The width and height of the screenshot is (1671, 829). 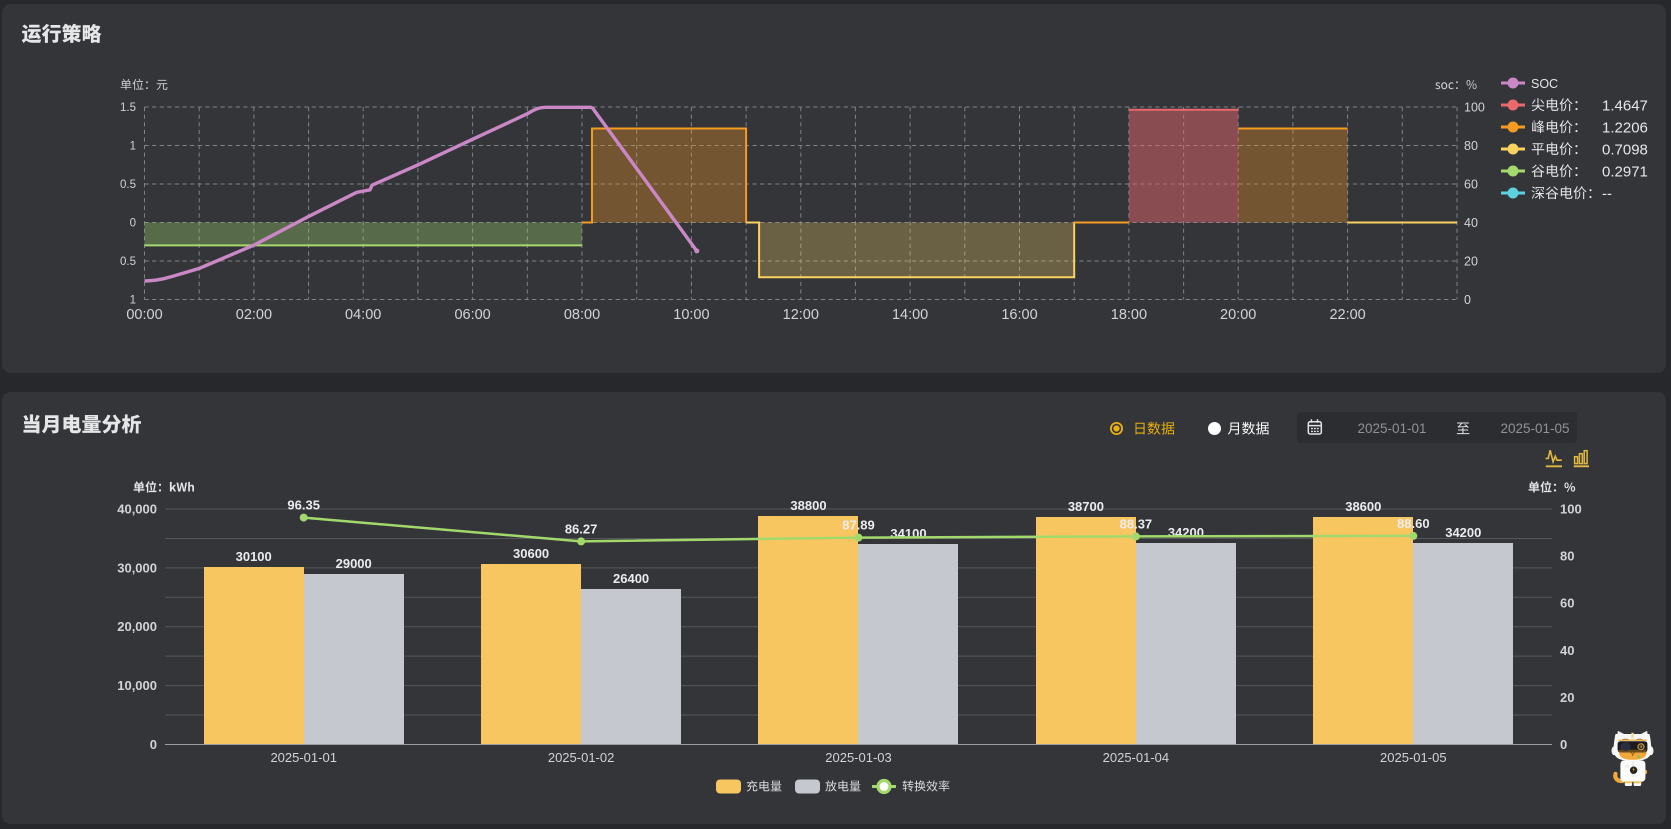 I want to click on svg-text: 1.4647, so click(x=1625, y=106).